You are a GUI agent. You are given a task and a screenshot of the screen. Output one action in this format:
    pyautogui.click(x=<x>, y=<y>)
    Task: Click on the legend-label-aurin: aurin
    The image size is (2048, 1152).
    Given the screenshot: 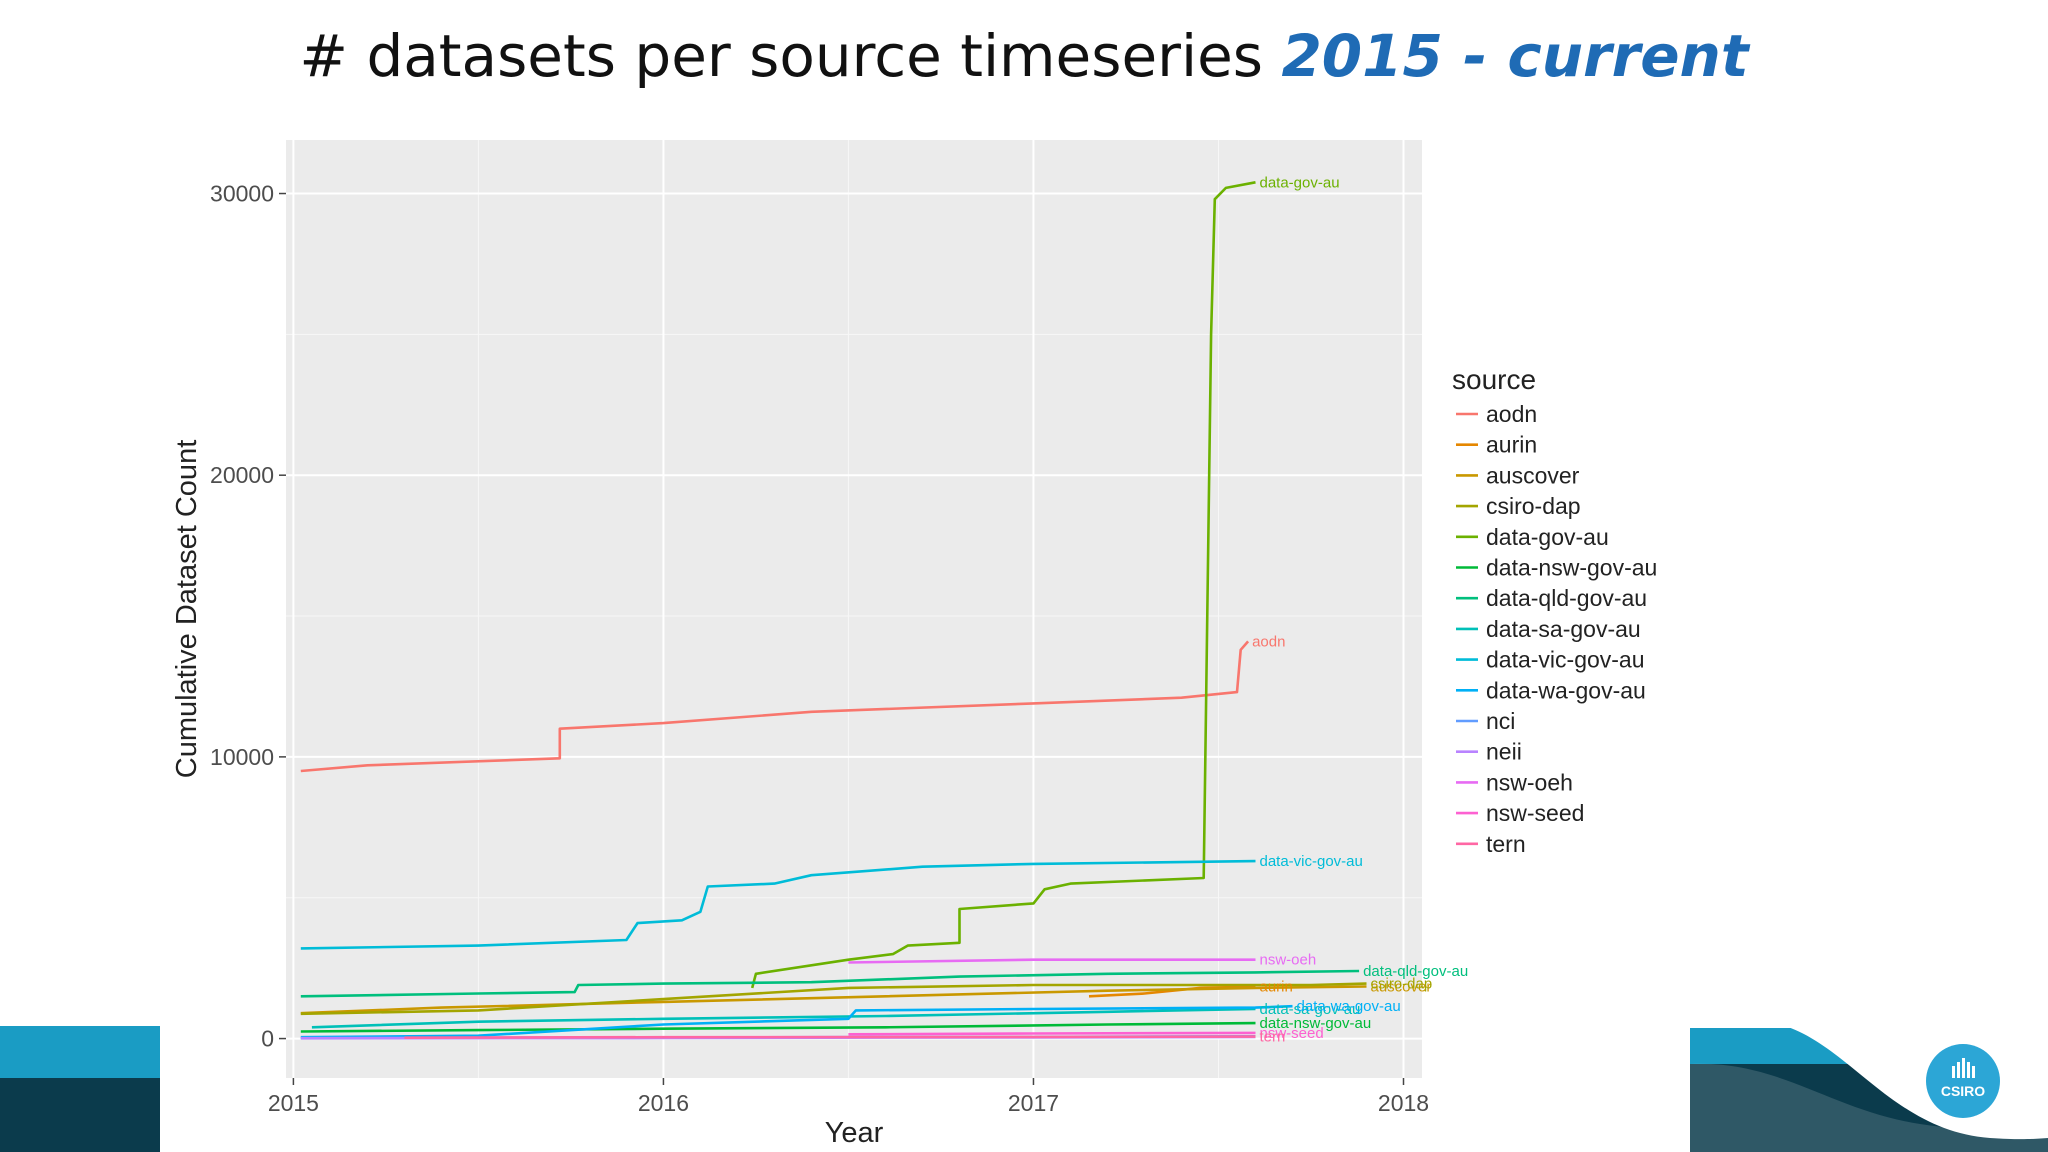 What is the action you would take?
    pyautogui.click(x=1511, y=445)
    